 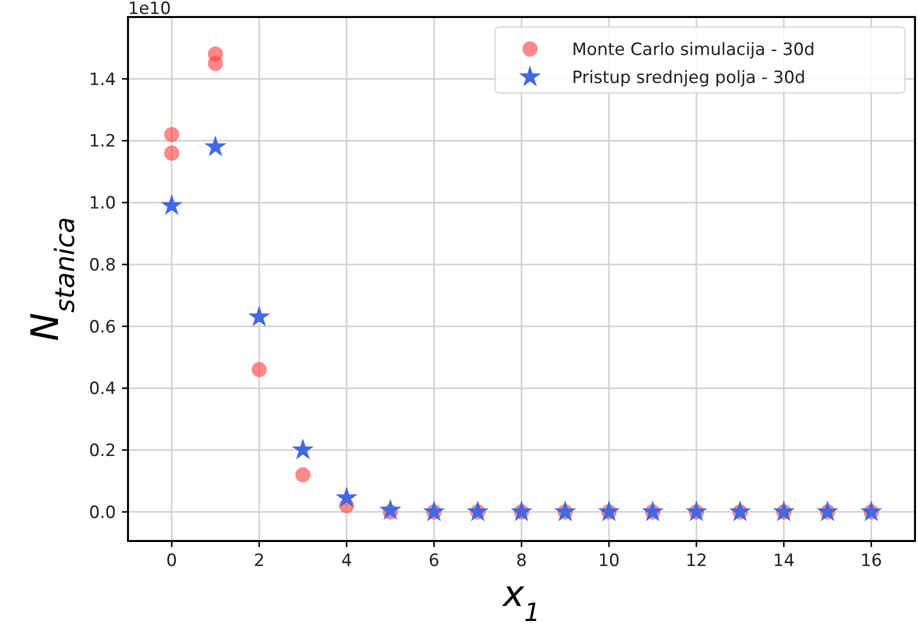 I want to click on x-tick-label: 8, so click(x=521, y=561).